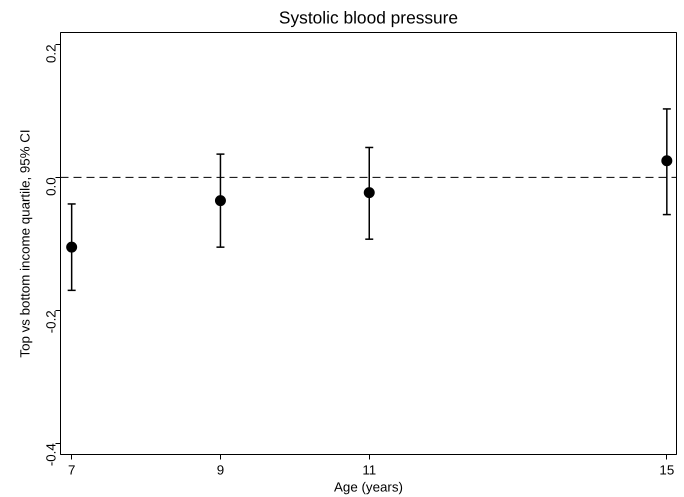 The image size is (684, 497). What do you see at coordinates (369, 470) in the screenshot?
I see `x-tick-label: 11` at bounding box center [369, 470].